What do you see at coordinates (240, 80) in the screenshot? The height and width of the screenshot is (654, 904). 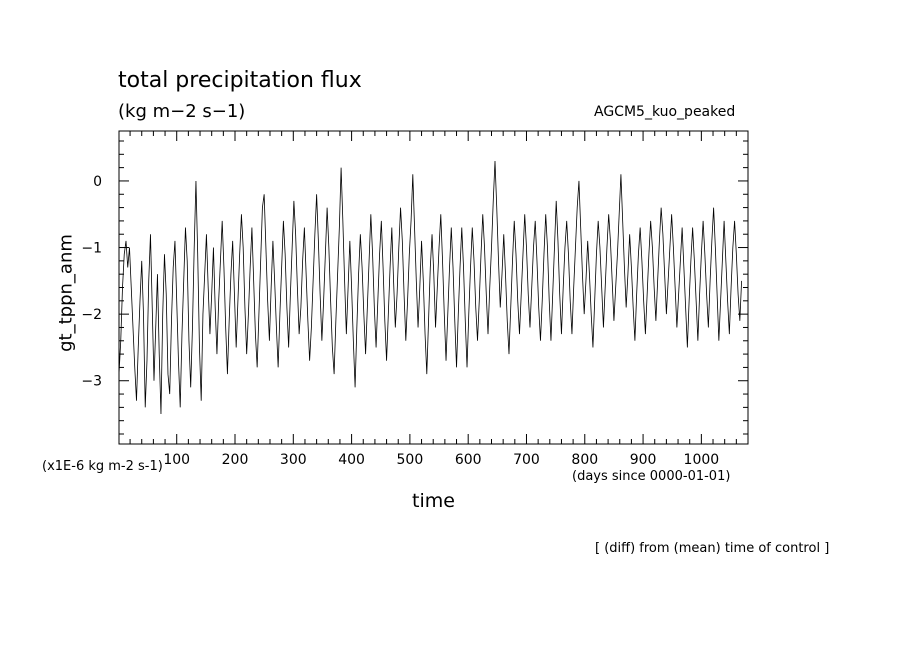 I see `chart-title: total precipitation flux` at bounding box center [240, 80].